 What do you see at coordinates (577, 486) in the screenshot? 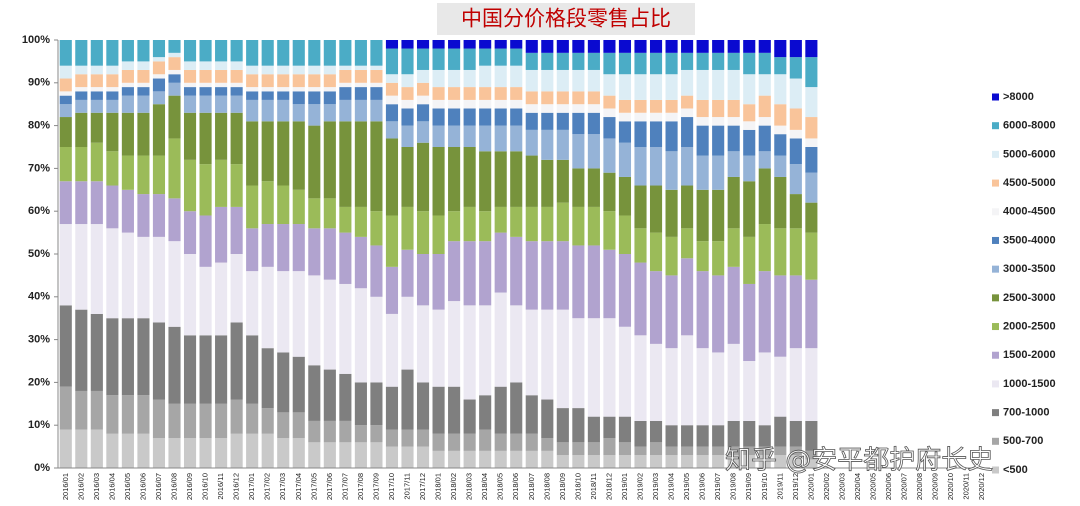
I see `x-tick-label: 2018/10` at bounding box center [577, 486].